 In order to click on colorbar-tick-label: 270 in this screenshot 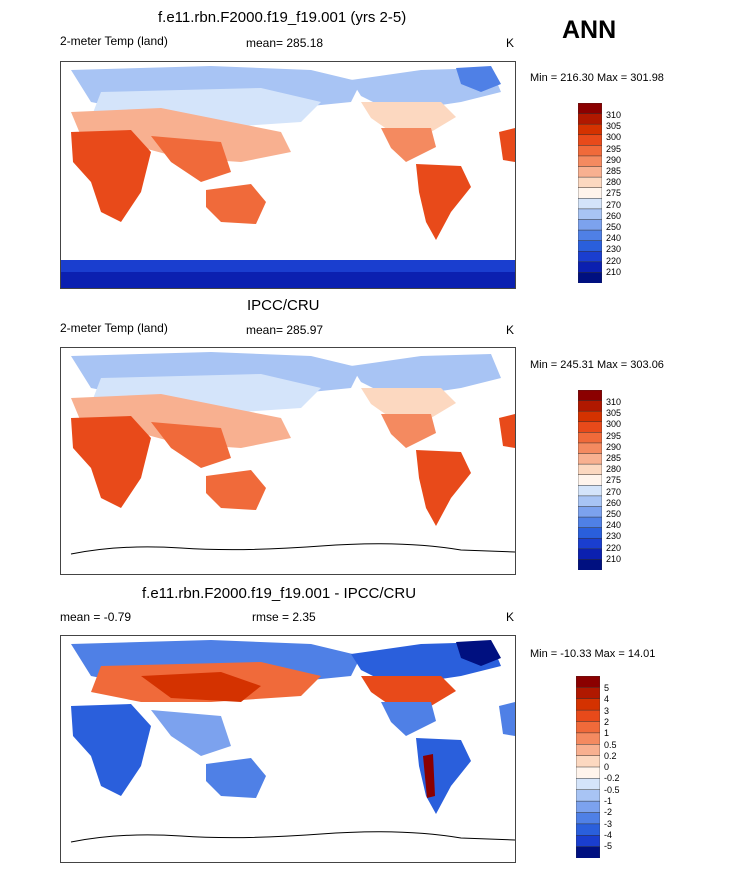, I will do `click(614, 491)`.